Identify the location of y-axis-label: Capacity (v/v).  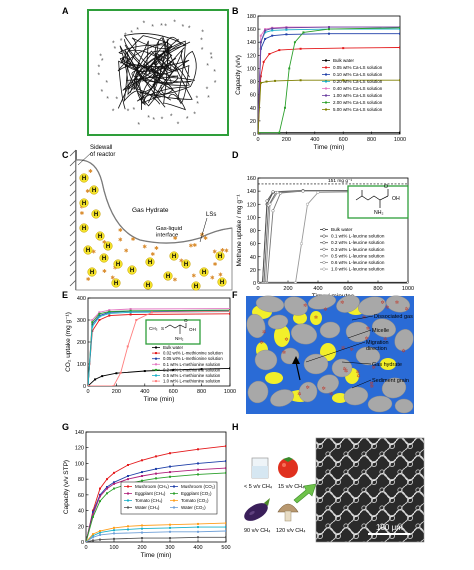
(238, 75).